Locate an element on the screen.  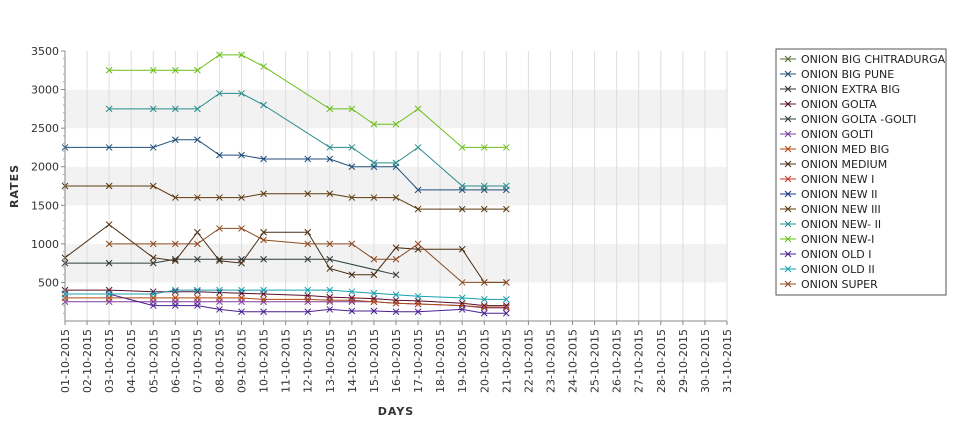
x-tick-label: 14-10-2015 is located at coordinates (352, 361).